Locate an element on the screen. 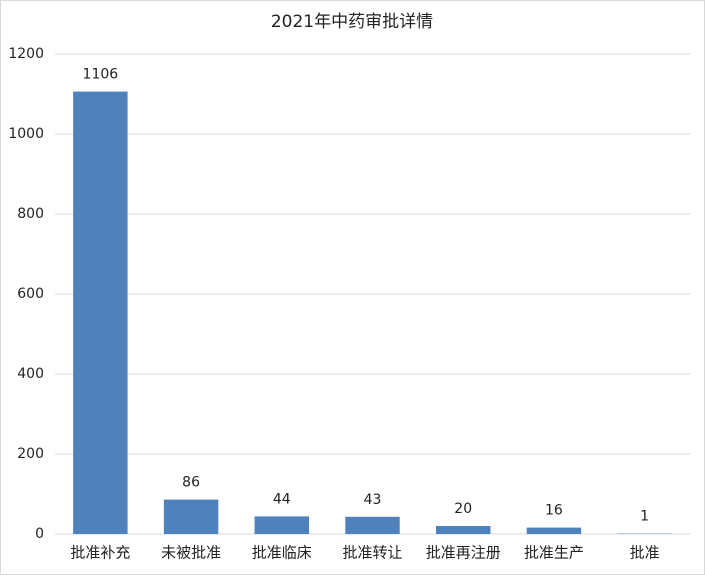  data-label: 44 is located at coordinates (282, 499).